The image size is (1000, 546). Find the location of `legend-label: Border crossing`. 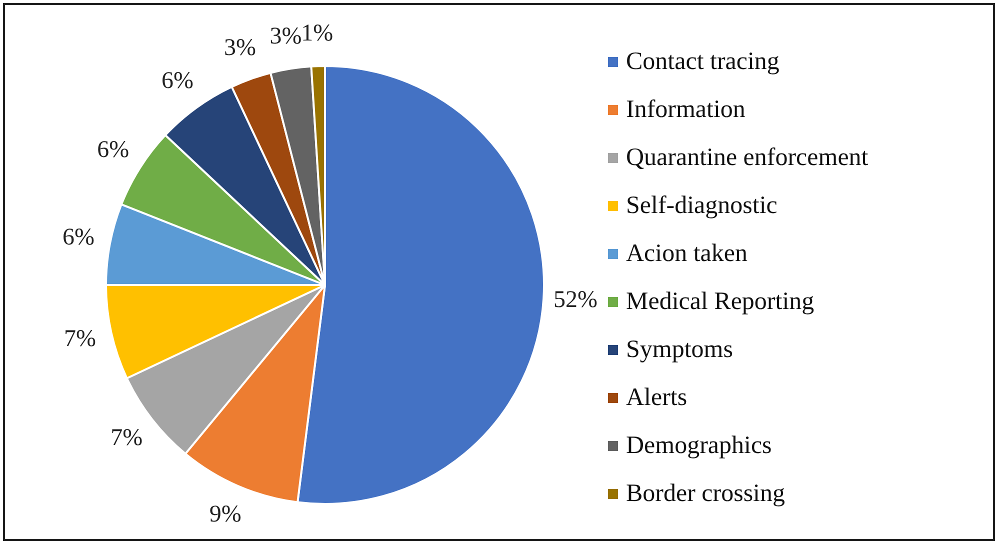

legend-label: Border crossing is located at coordinates (705, 494).